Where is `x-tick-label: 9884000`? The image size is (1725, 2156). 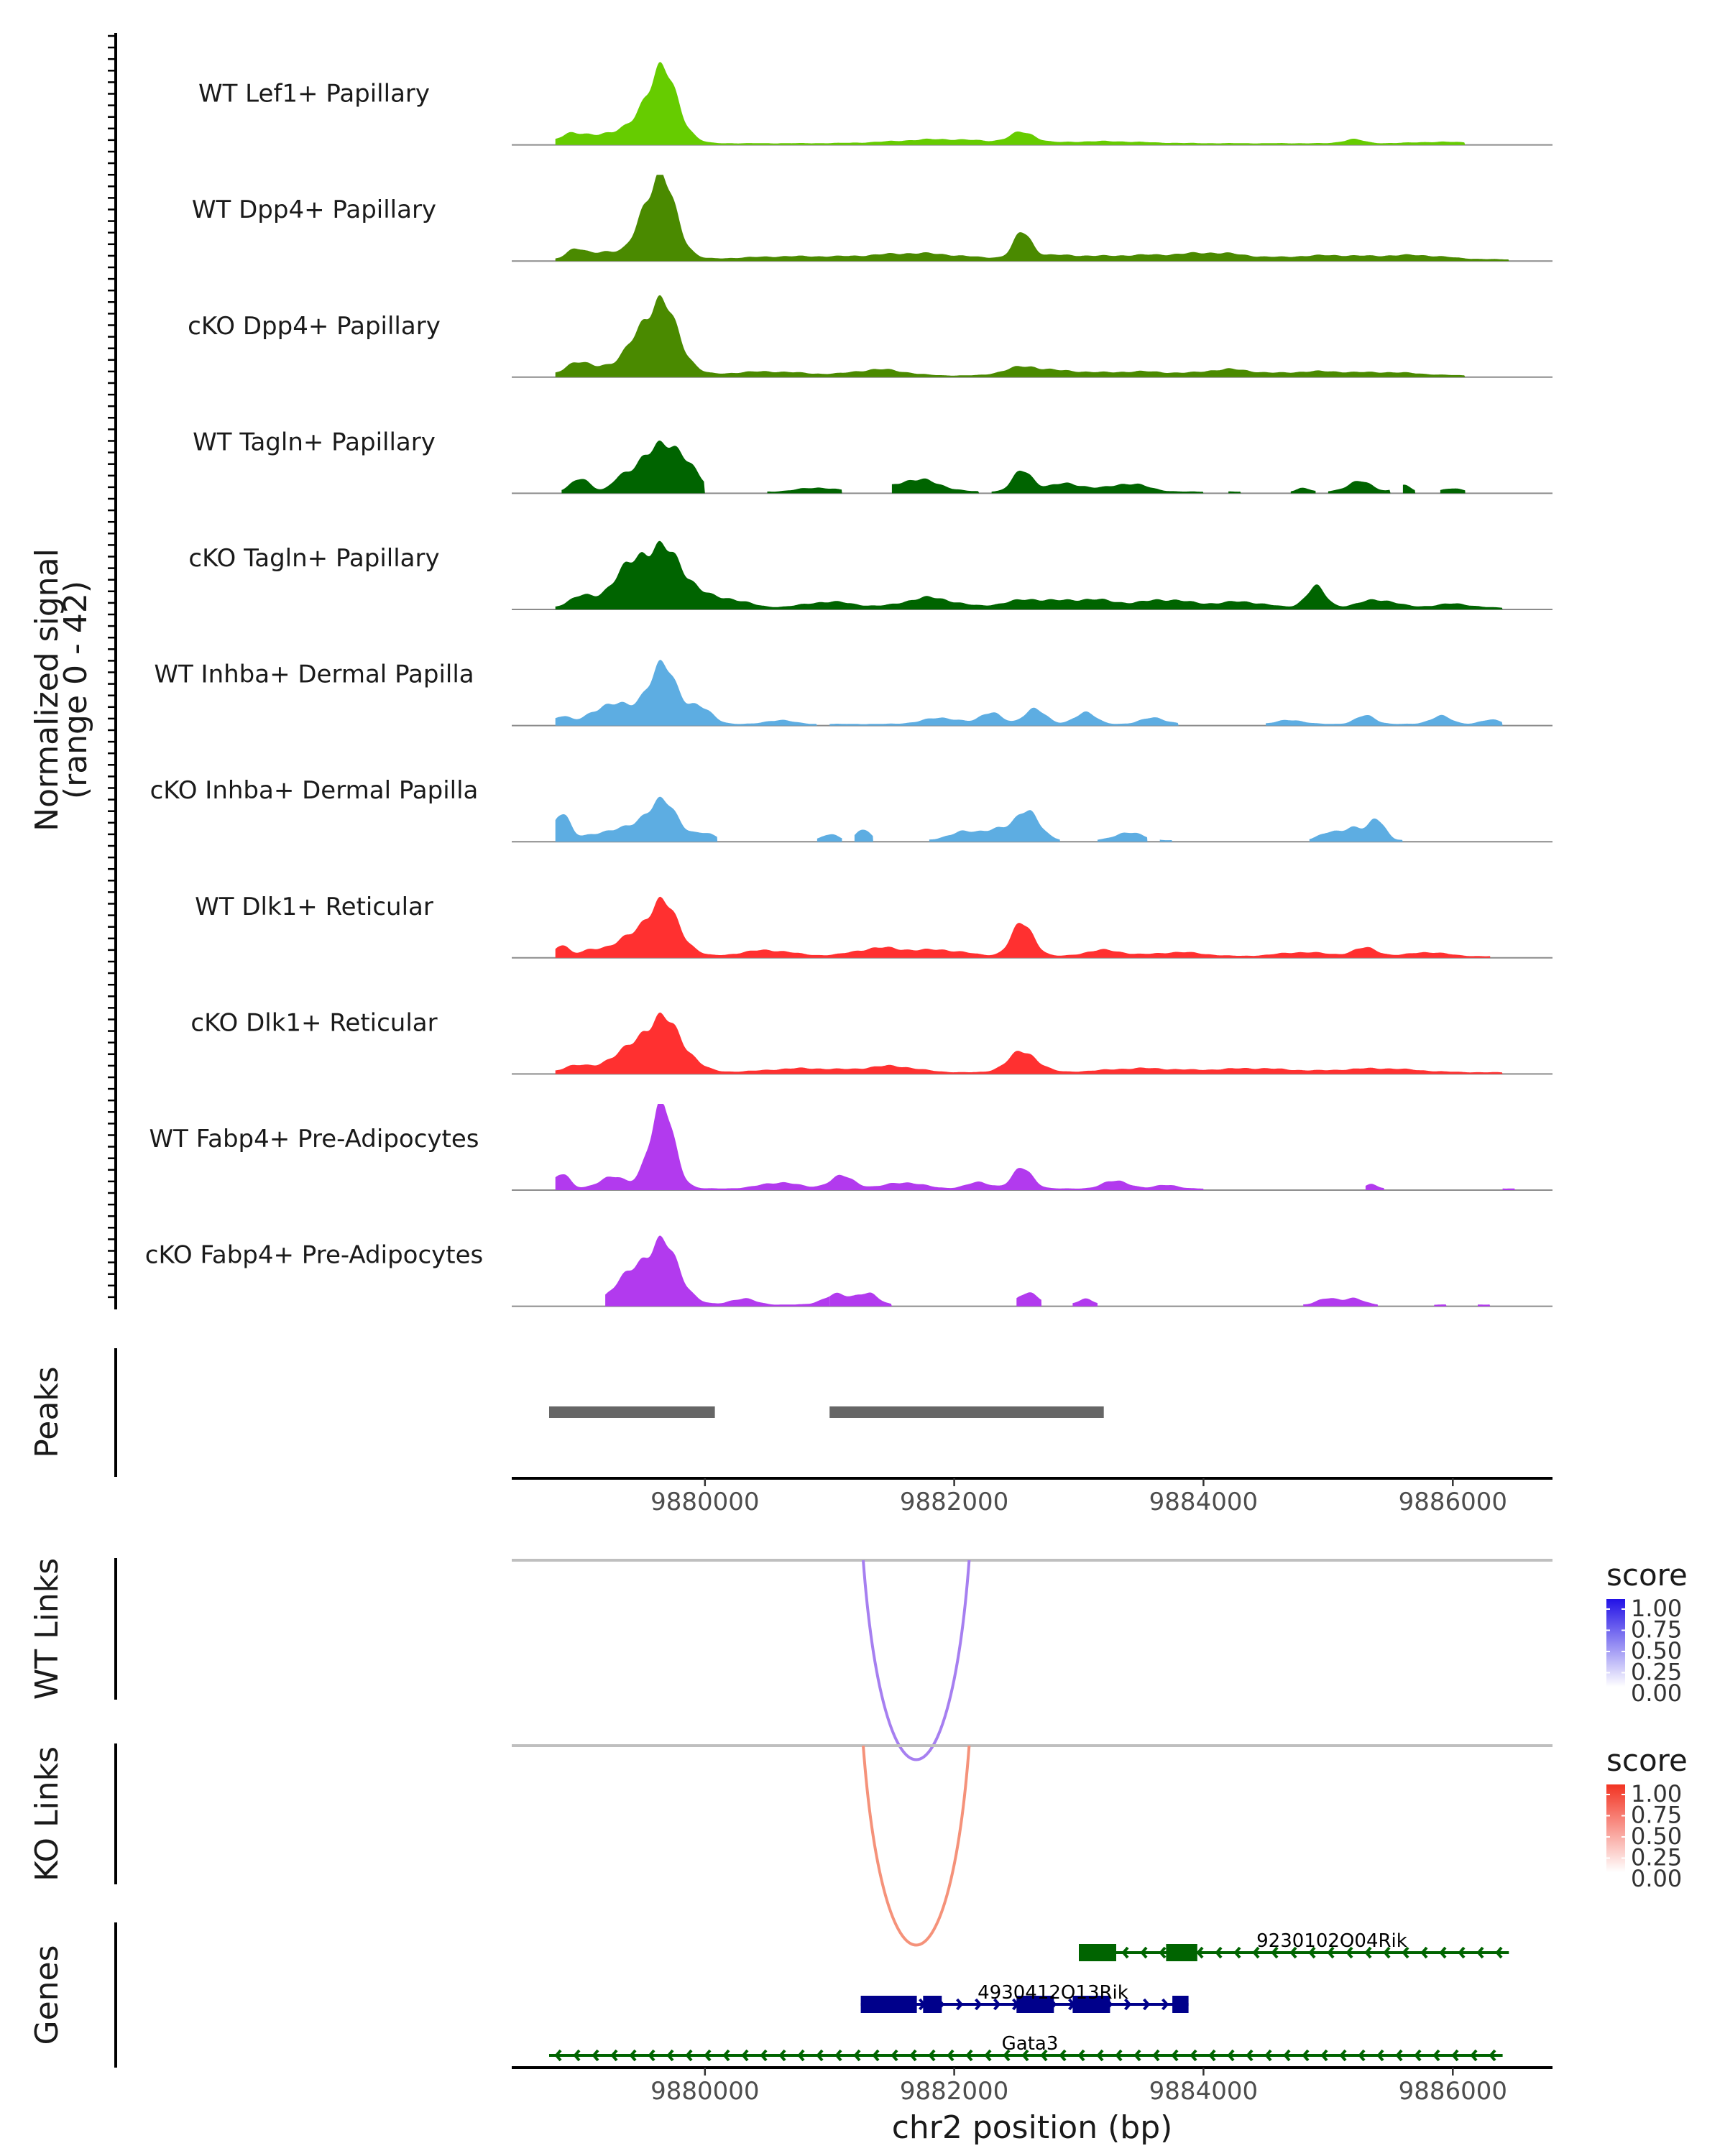 x-tick-label: 9884000 is located at coordinates (1203, 2091).